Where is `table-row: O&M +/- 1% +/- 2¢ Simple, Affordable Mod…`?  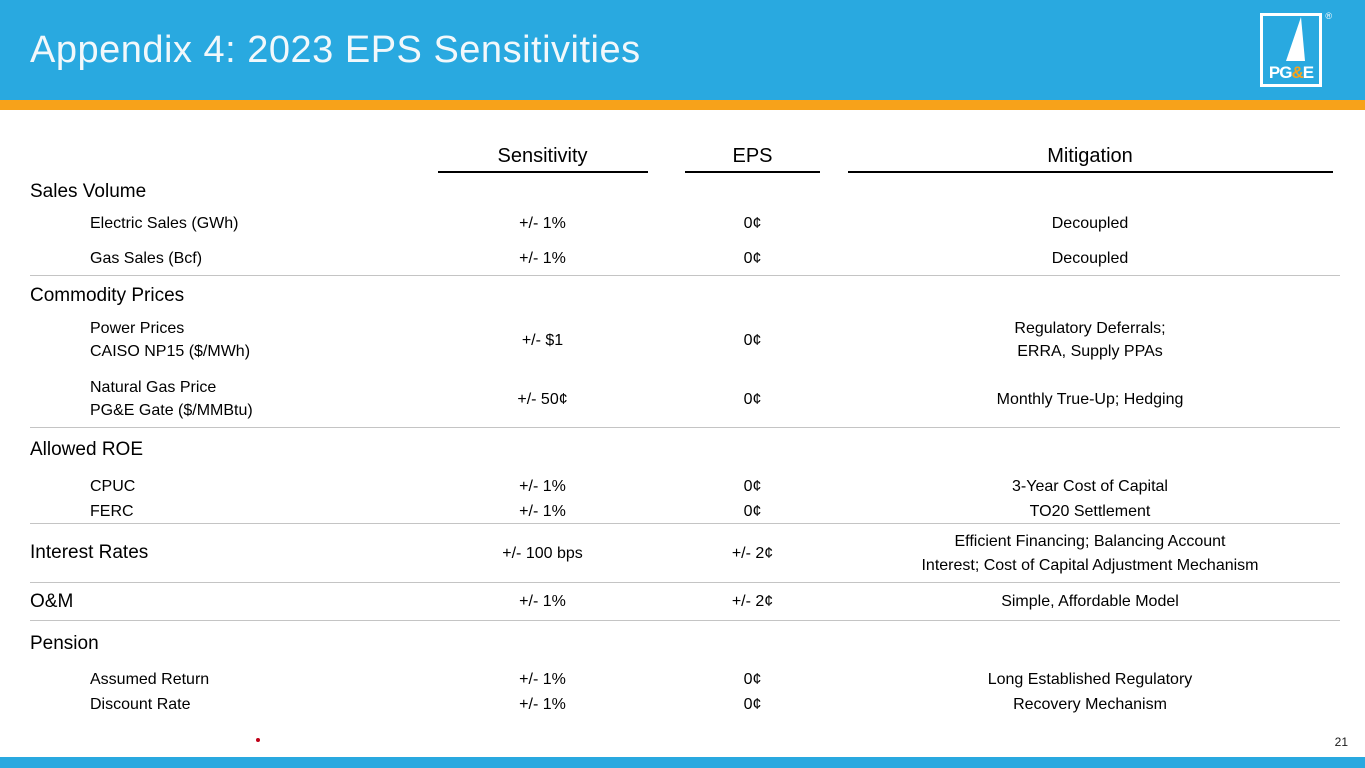 table-row: O&M +/- 1% +/- 2¢ Simple, Affordable Mod… is located at coordinates (604, 601).